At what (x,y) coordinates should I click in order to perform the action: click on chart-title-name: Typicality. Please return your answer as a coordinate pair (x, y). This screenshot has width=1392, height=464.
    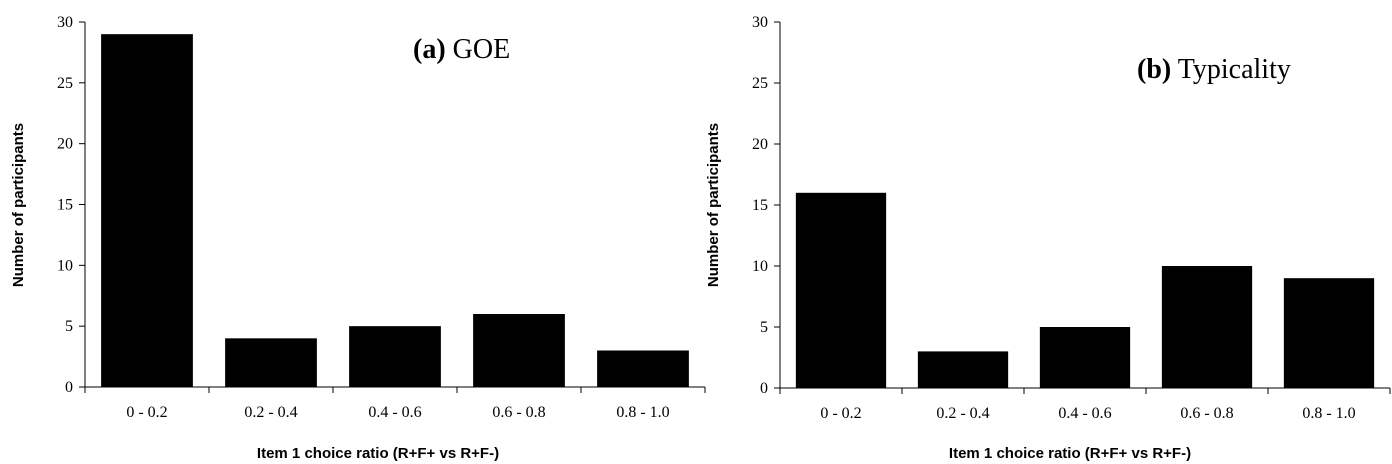
    Looking at the image, I should click on (1231, 69).